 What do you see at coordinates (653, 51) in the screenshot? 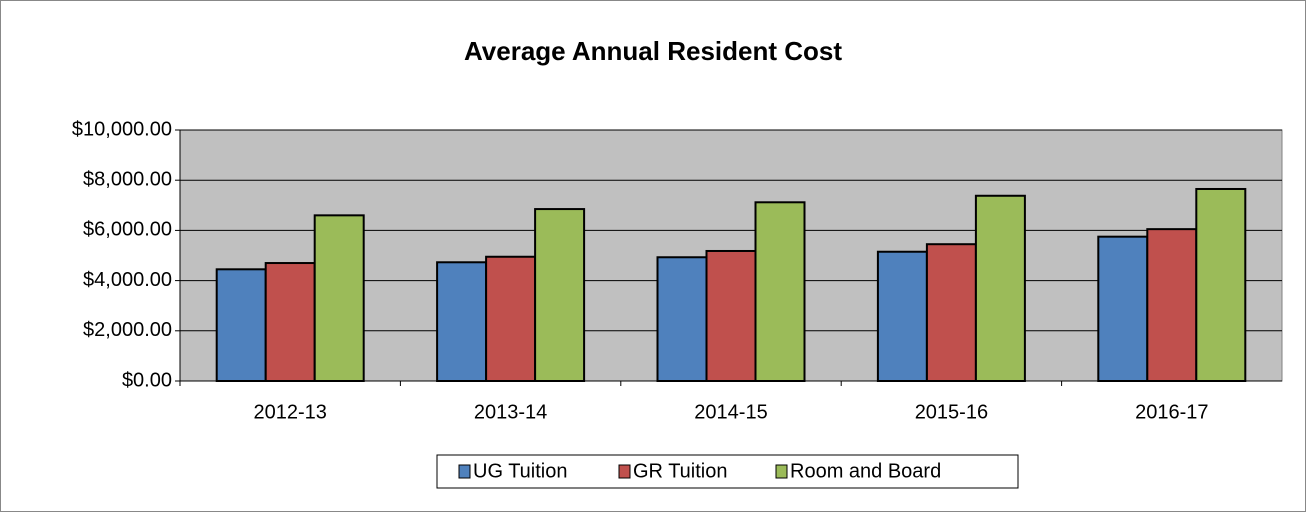
I see `chart-title: Average Annual Resident Cost` at bounding box center [653, 51].